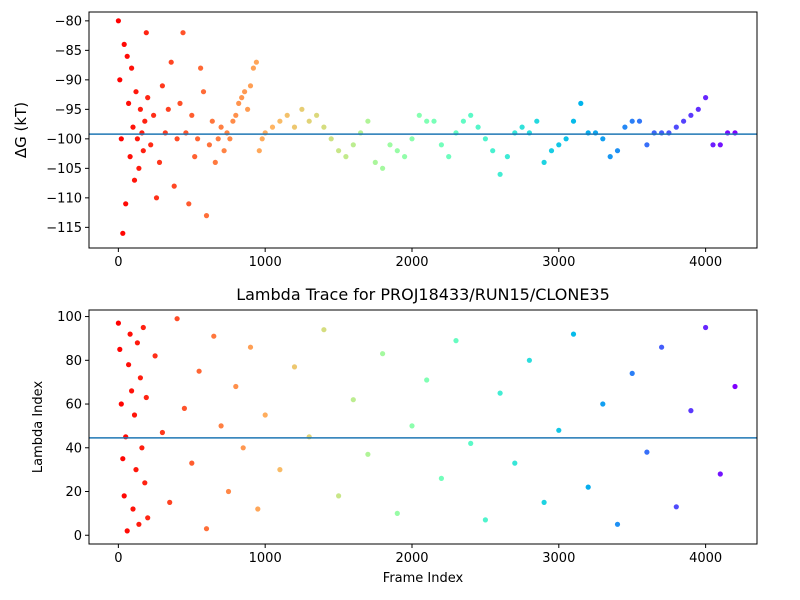  I want to click on x-tick-label: 3000, so click(558, 262).